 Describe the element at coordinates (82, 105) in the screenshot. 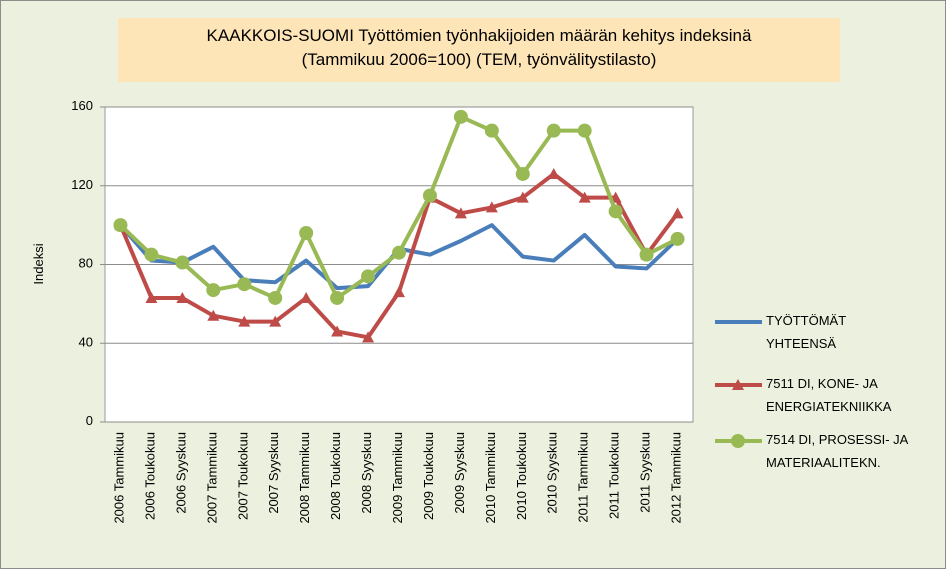

I see `y-tick-label: 160` at that location.